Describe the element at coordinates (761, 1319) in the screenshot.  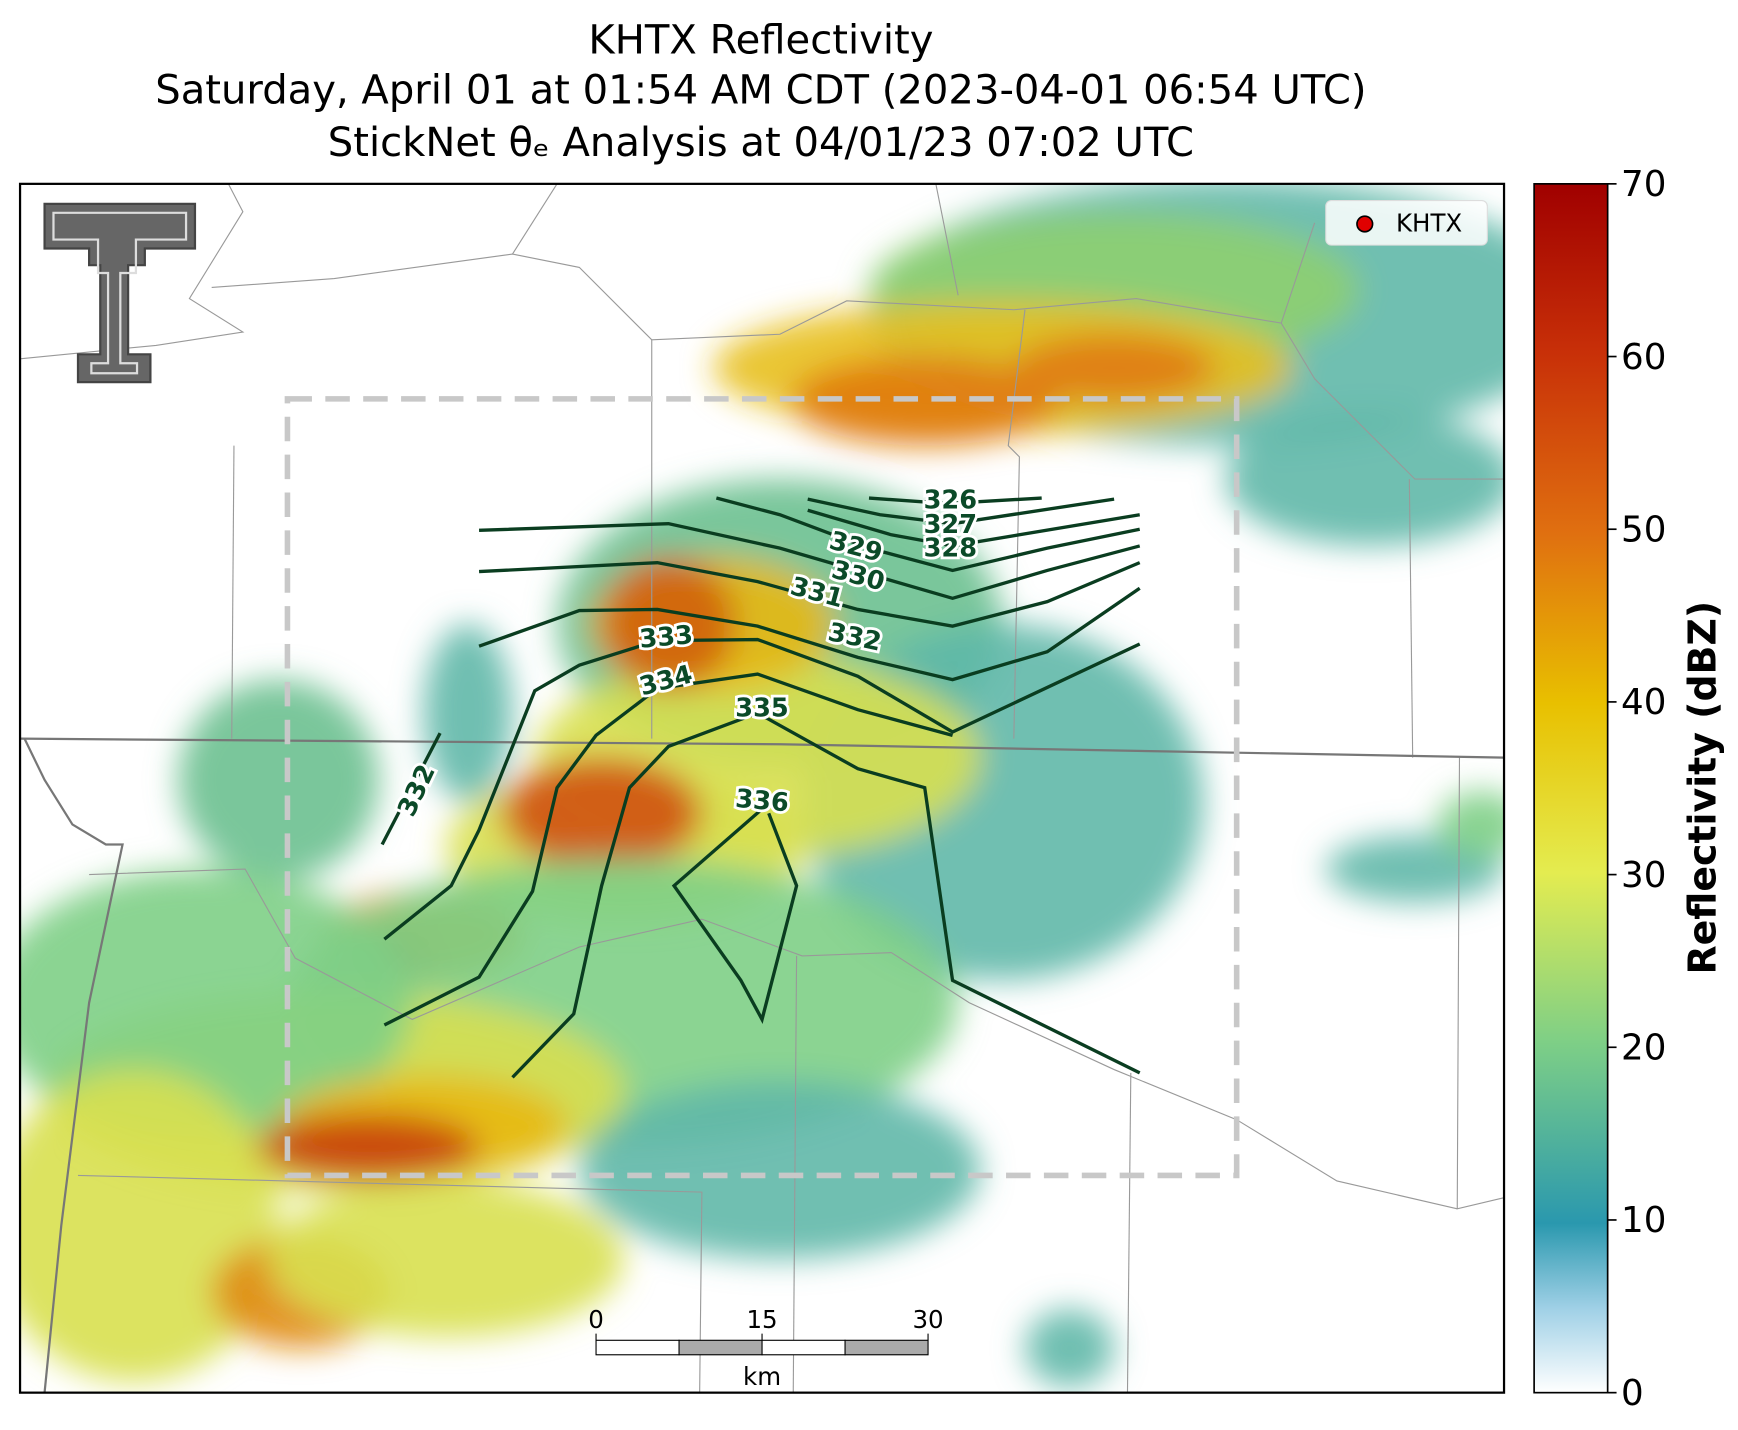
I see `scale-tick-label: 15` at that location.